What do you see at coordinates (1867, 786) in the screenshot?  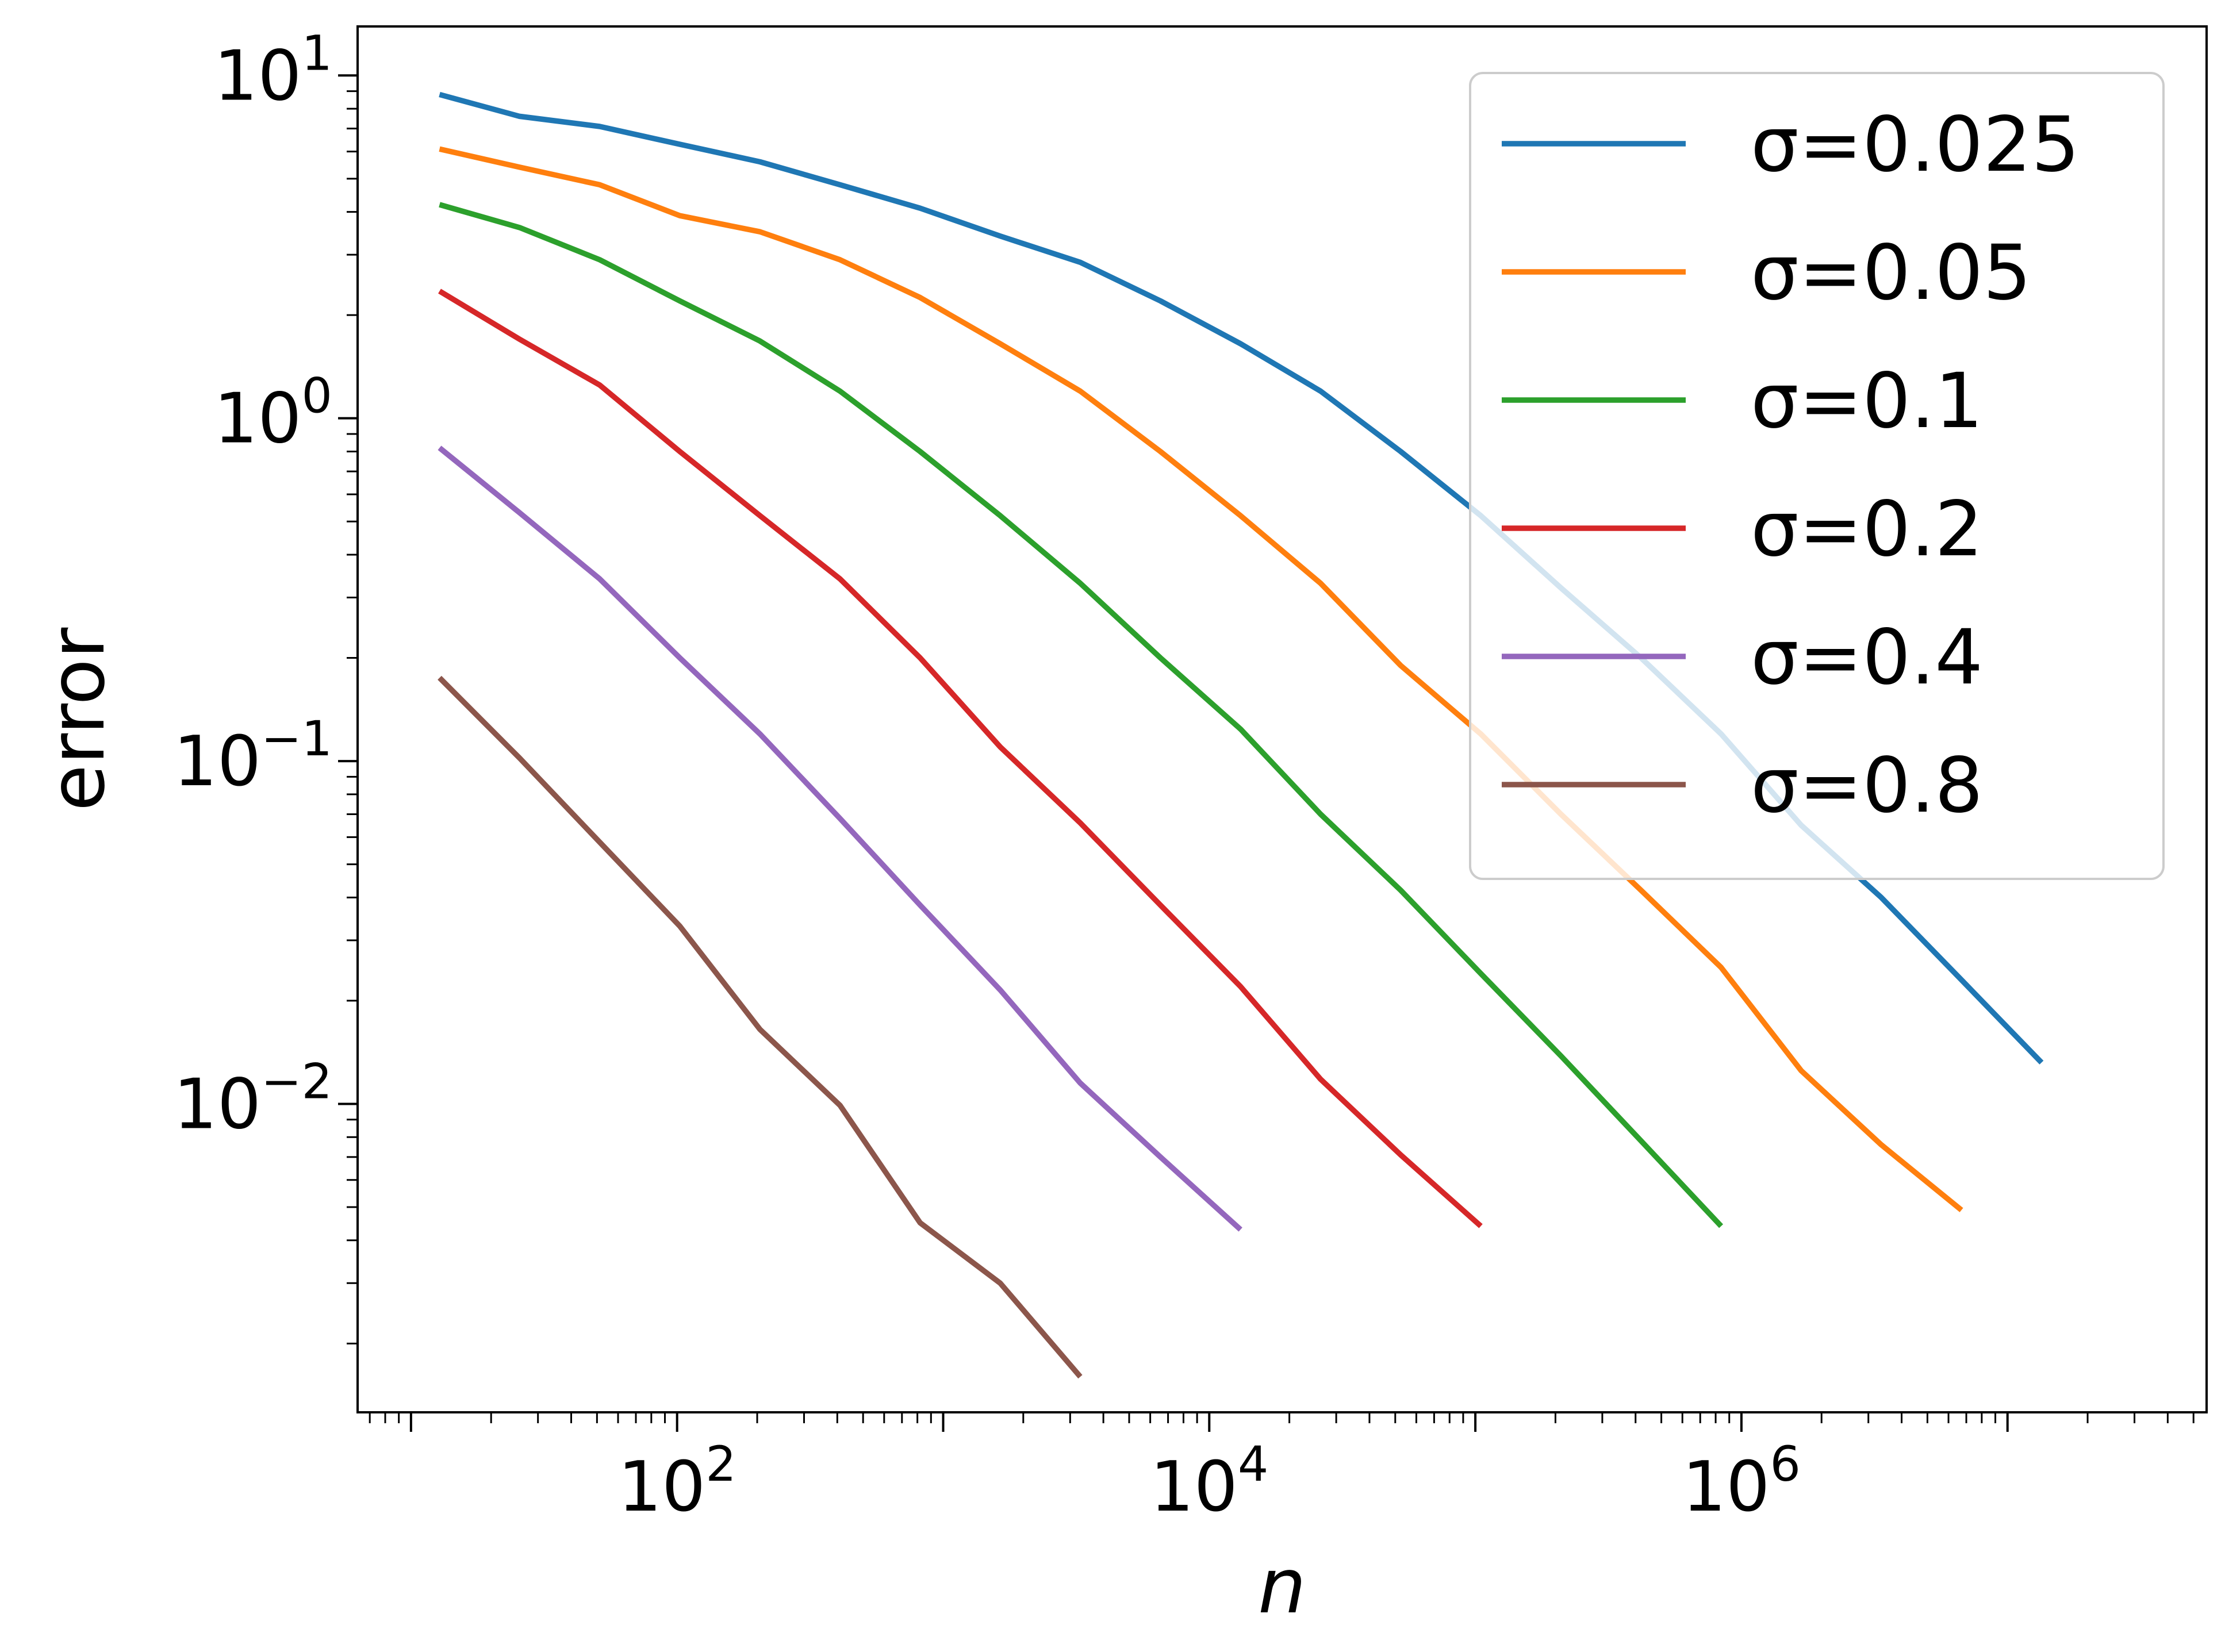 I see `legend-label-5: σ=0.8` at bounding box center [1867, 786].